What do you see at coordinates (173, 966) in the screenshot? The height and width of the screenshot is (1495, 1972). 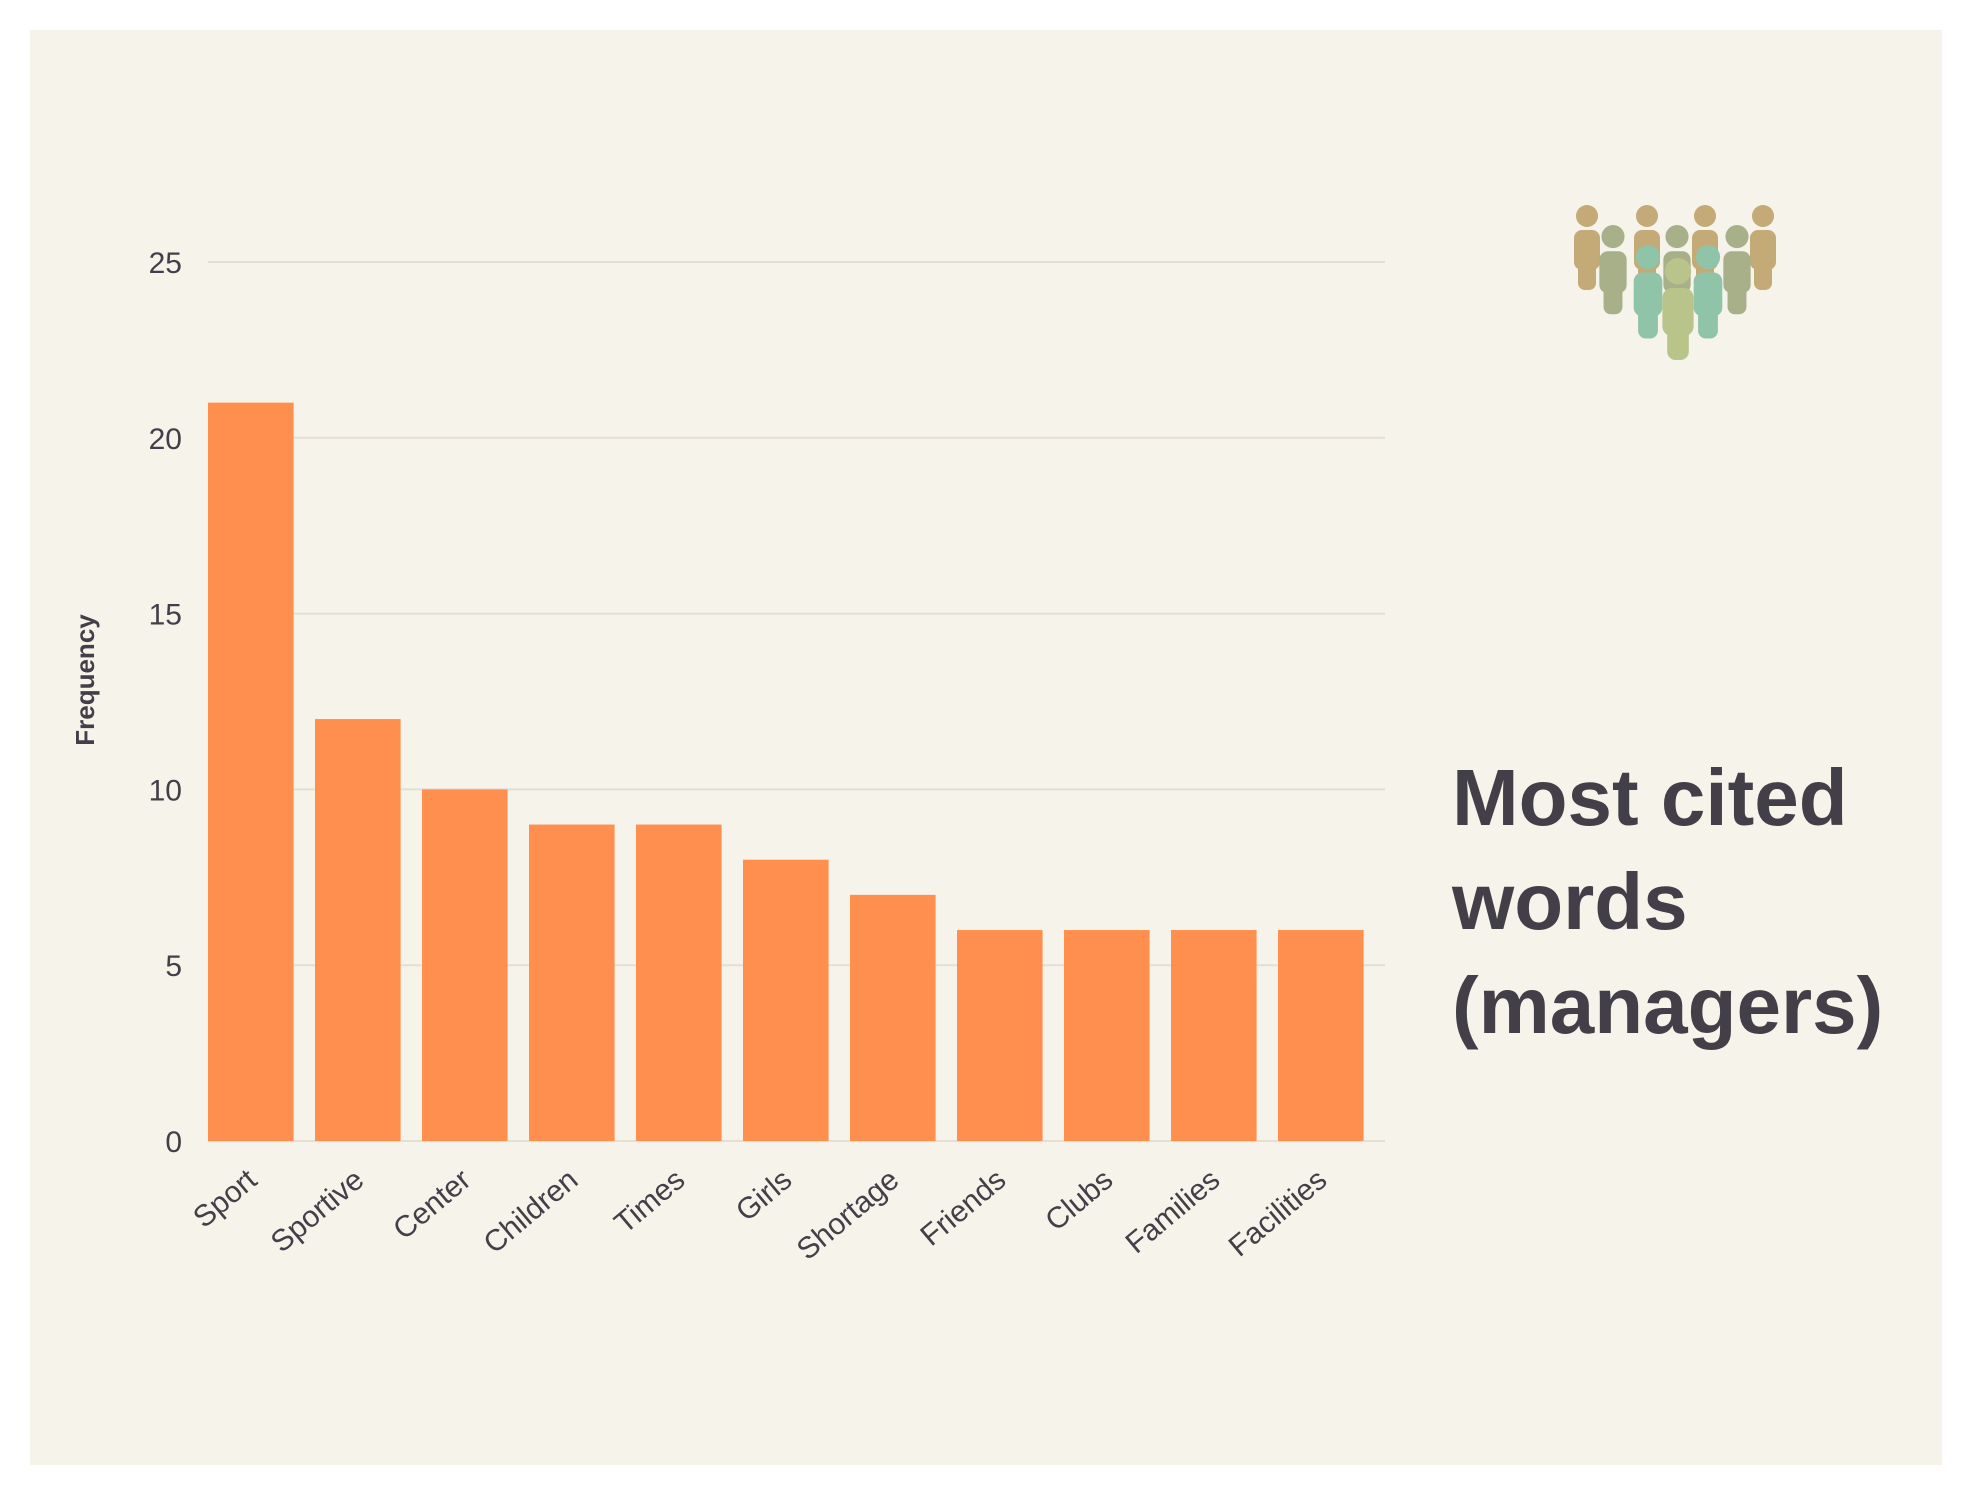 I see `y-tick-label: 5` at bounding box center [173, 966].